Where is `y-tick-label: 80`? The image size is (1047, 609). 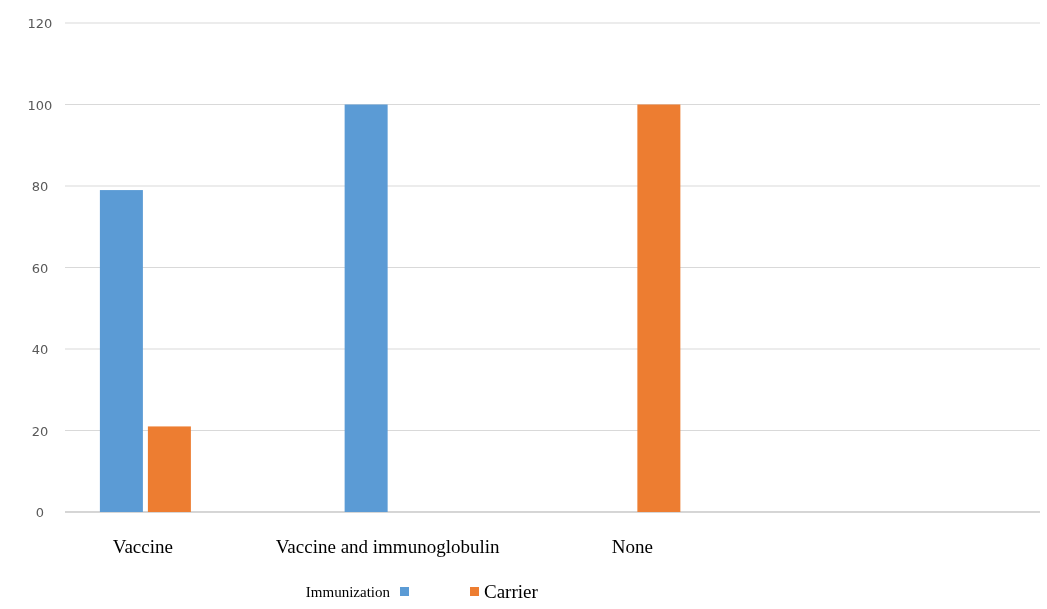
y-tick-label: 80 is located at coordinates (40, 186).